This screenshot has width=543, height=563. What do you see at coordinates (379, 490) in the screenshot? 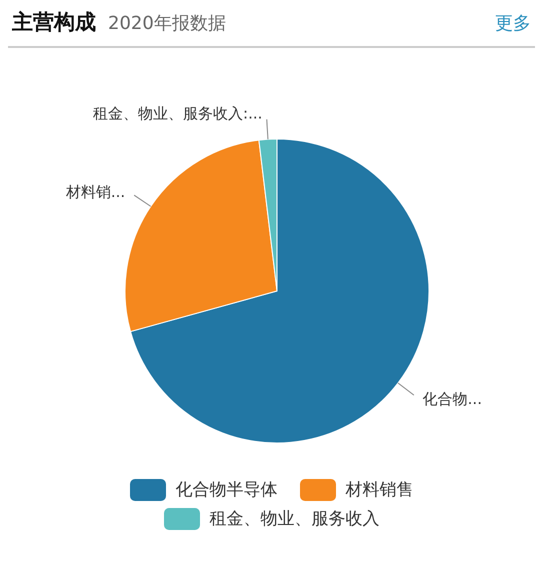
I see `legend-label: 材料销售` at bounding box center [379, 490].